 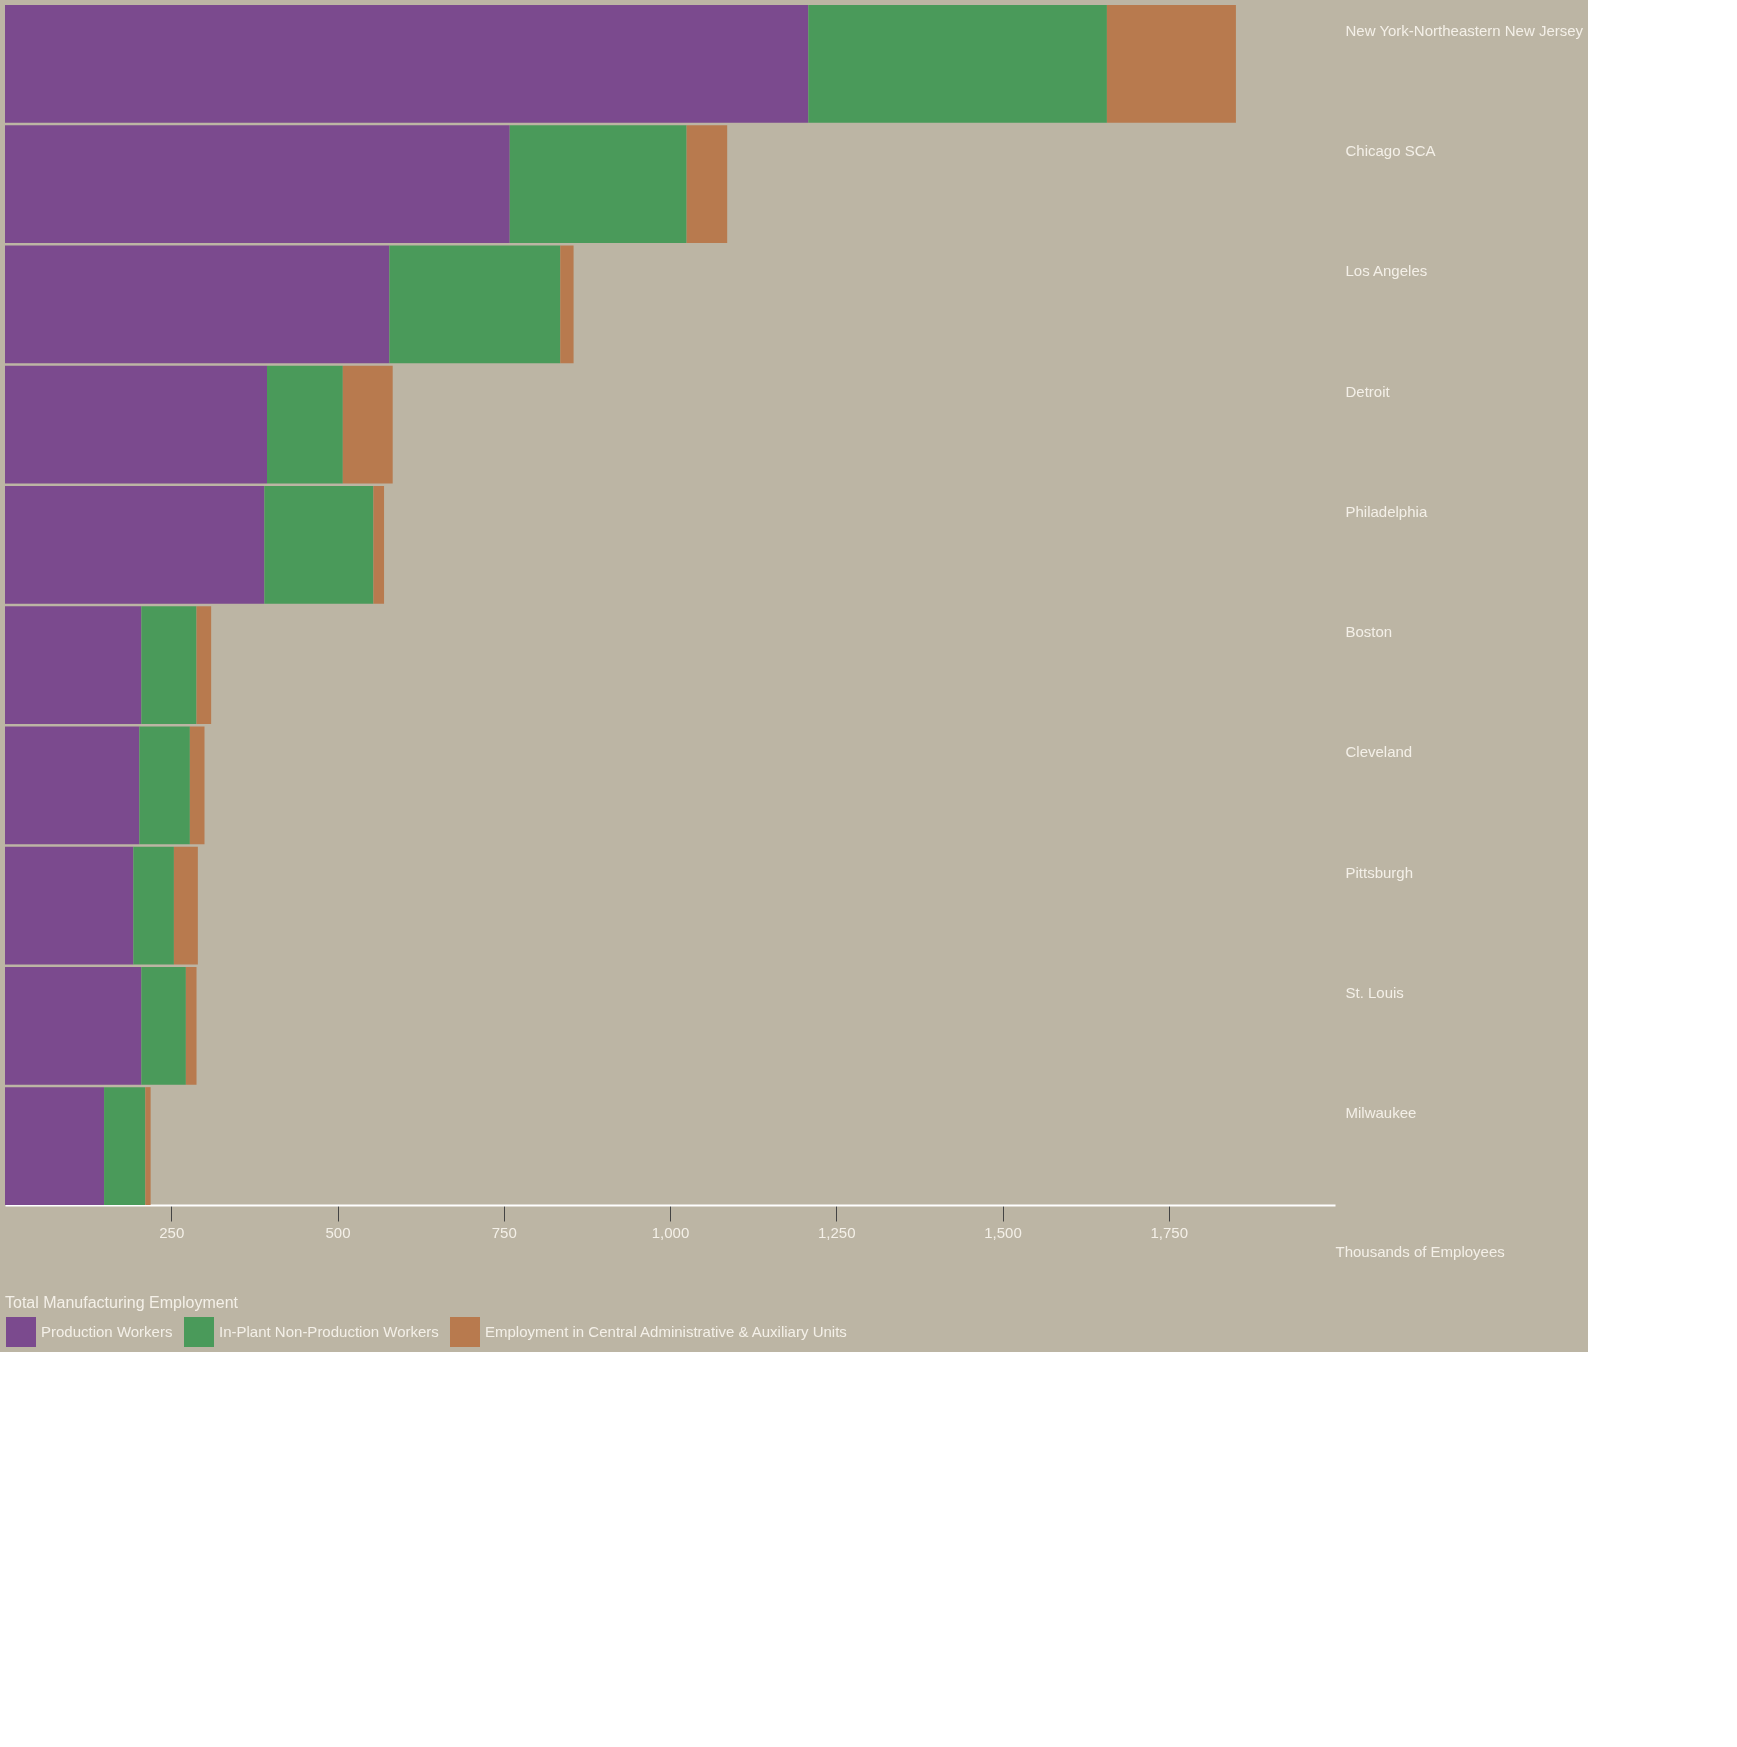 What do you see at coordinates (1169, 1232) in the screenshot?
I see `x-tick-label: 1,750` at bounding box center [1169, 1232].